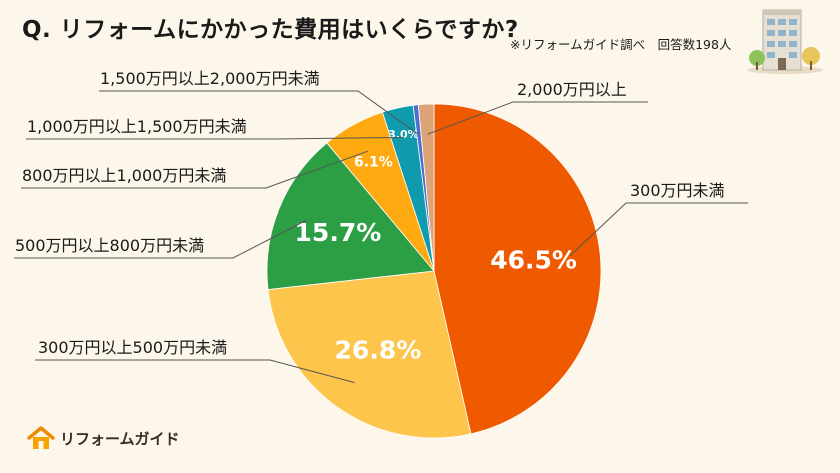 The height and width of the screenshot is (473, 840). Describe the element at coordinates (210, 78) in the screenshot. I see `category-label-5: 1,500万円以上2,000万円未満` at that location.